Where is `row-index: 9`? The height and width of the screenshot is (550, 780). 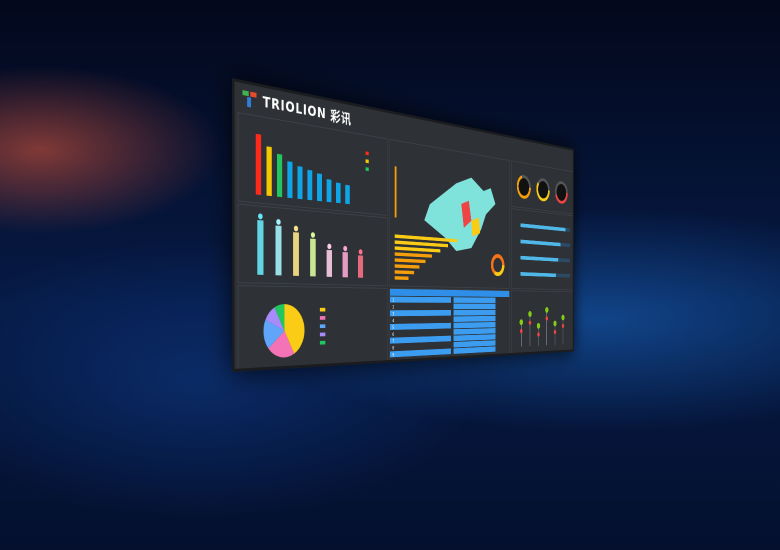 row-index: 9 is located at coordinates (393, 356).